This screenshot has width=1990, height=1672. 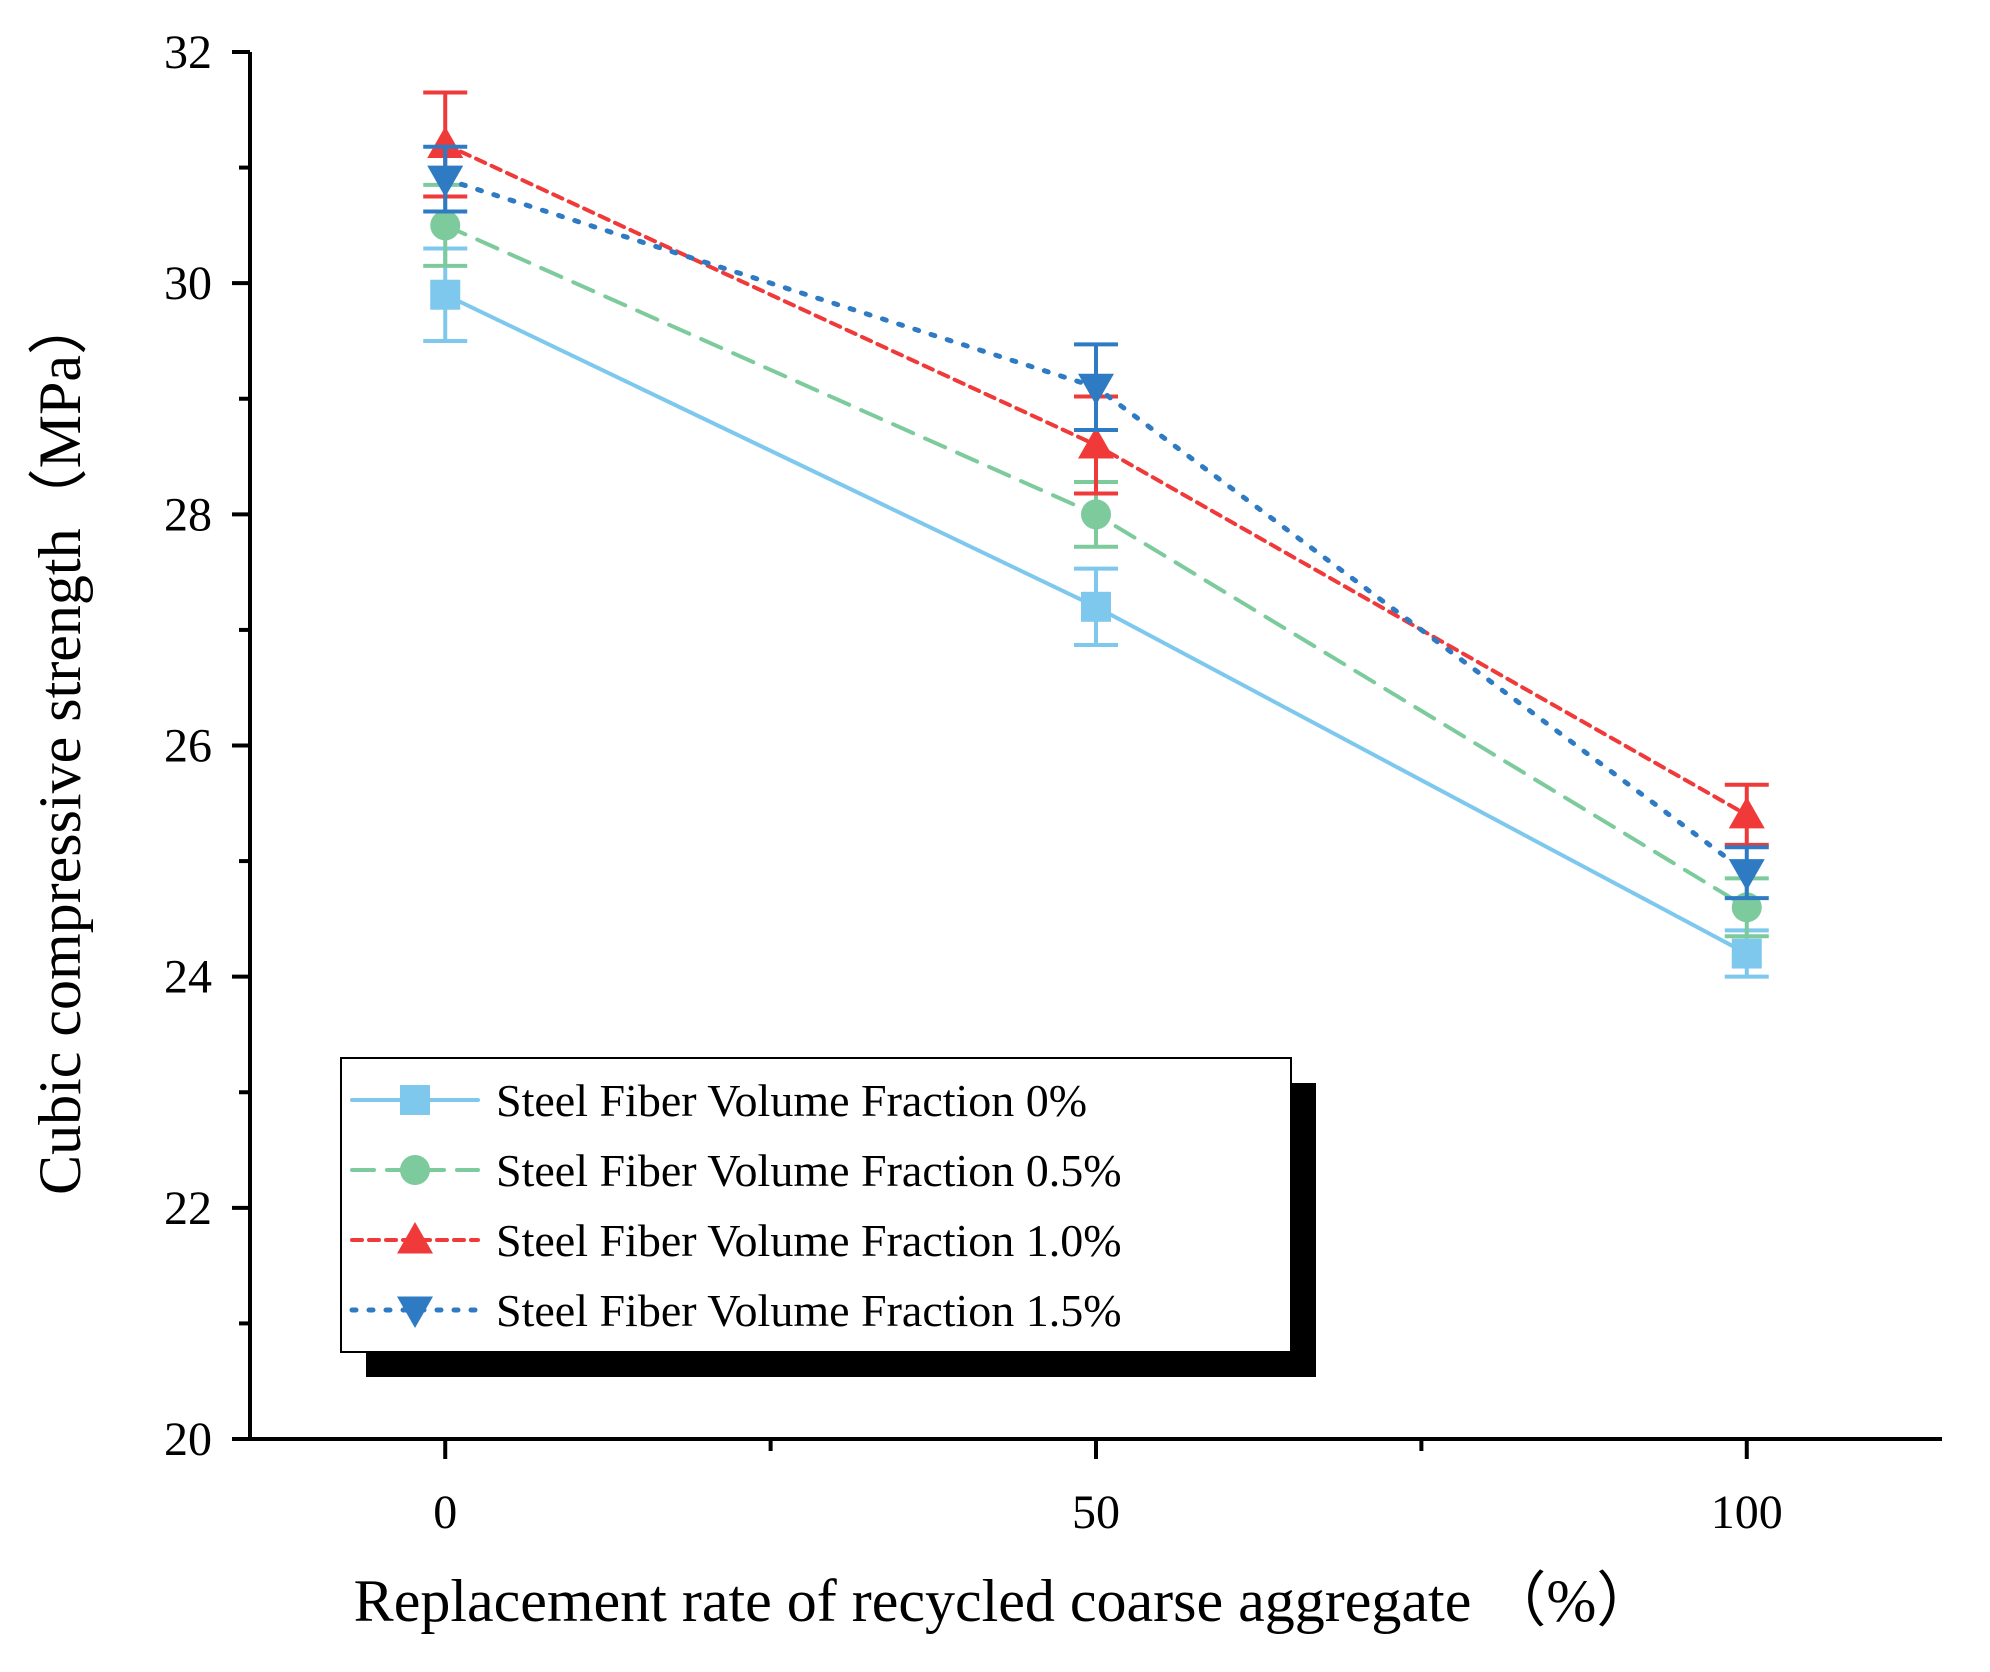 I want to click on legend-item: Steel Fiber Volume Fraction 1.5%, so click(x=735, y=1310).